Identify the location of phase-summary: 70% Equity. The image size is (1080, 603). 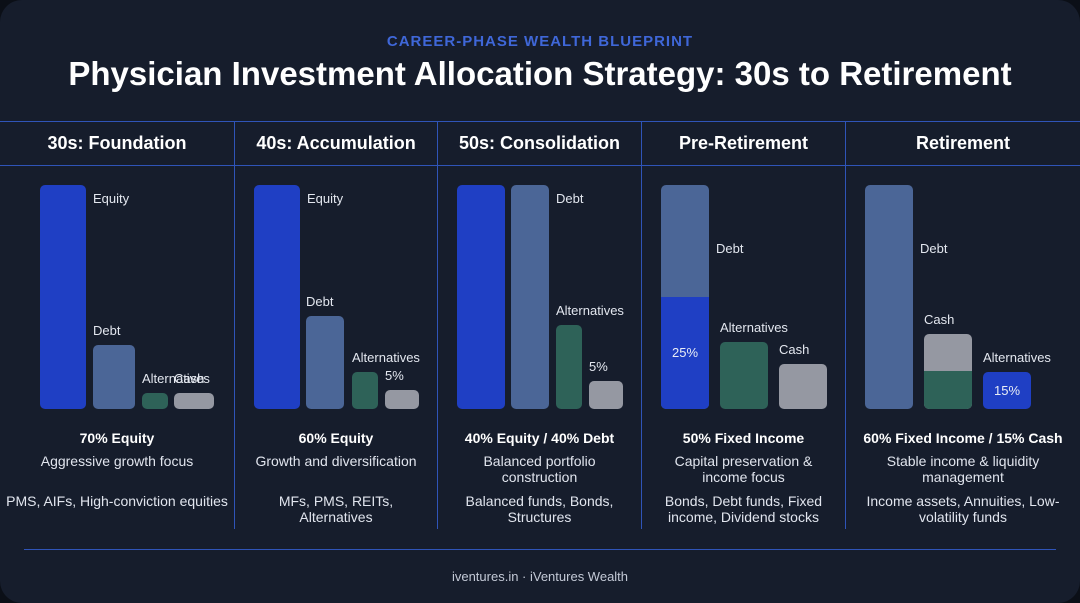
(117, 438).